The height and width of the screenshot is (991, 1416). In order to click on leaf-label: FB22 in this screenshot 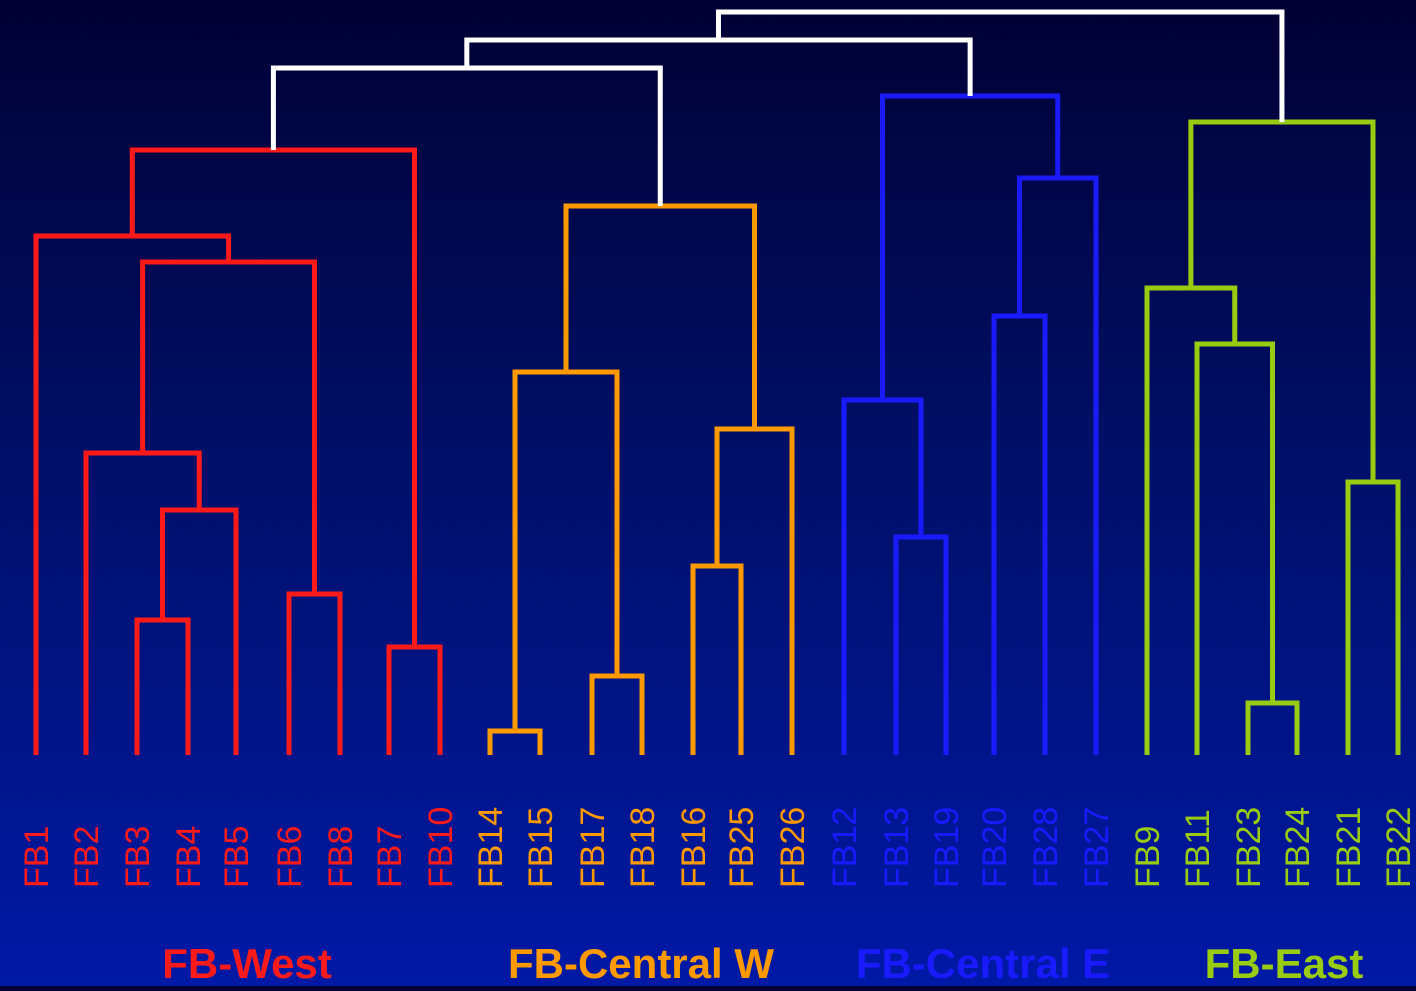, I will do `click(1398, 847)`.